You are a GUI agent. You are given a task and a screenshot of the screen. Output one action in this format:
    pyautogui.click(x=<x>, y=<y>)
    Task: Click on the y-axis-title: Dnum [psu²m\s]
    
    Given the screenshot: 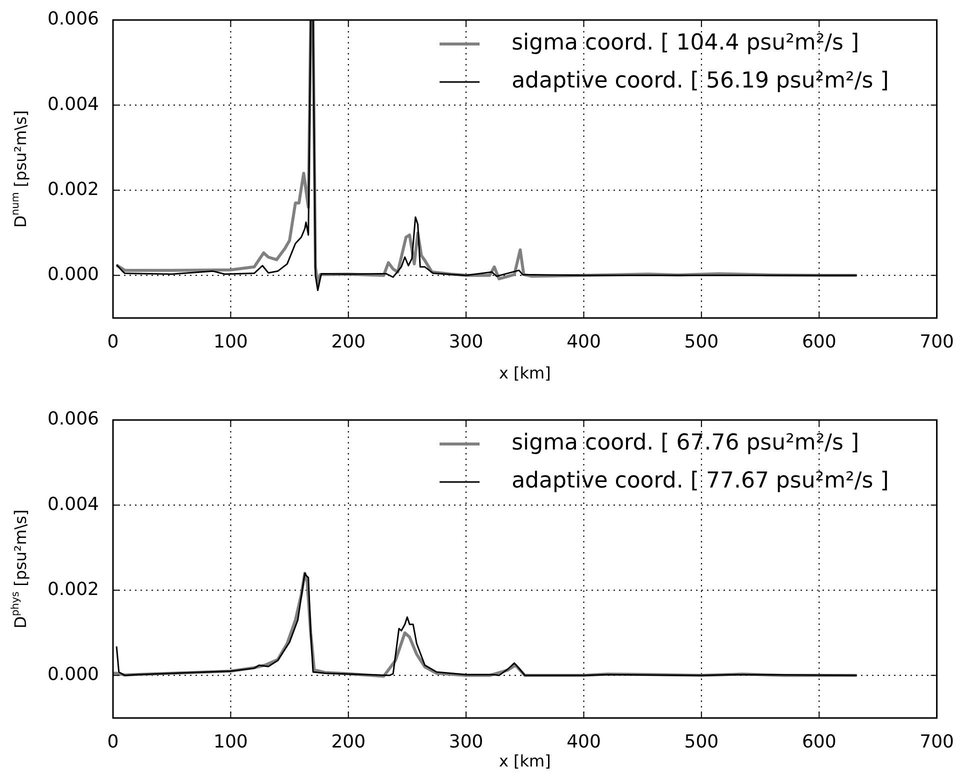 What is the action you would take?
    pyautogui.click(x=19, y=169)
    